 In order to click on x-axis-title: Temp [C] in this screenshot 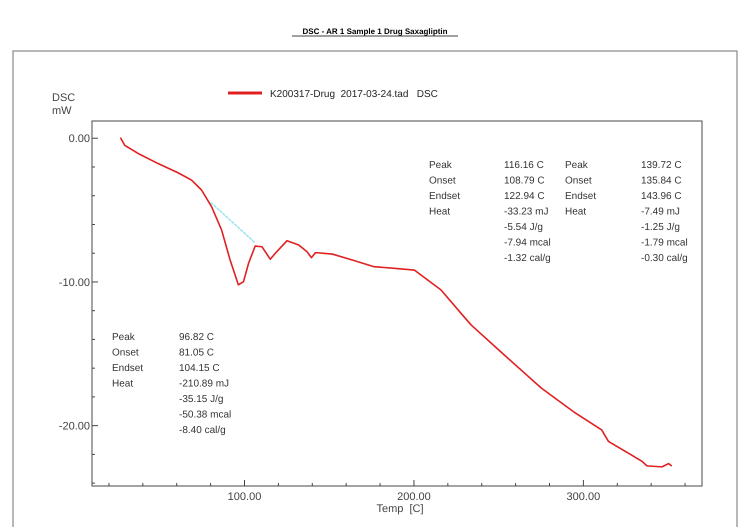, I will do `click(400, 509)`.